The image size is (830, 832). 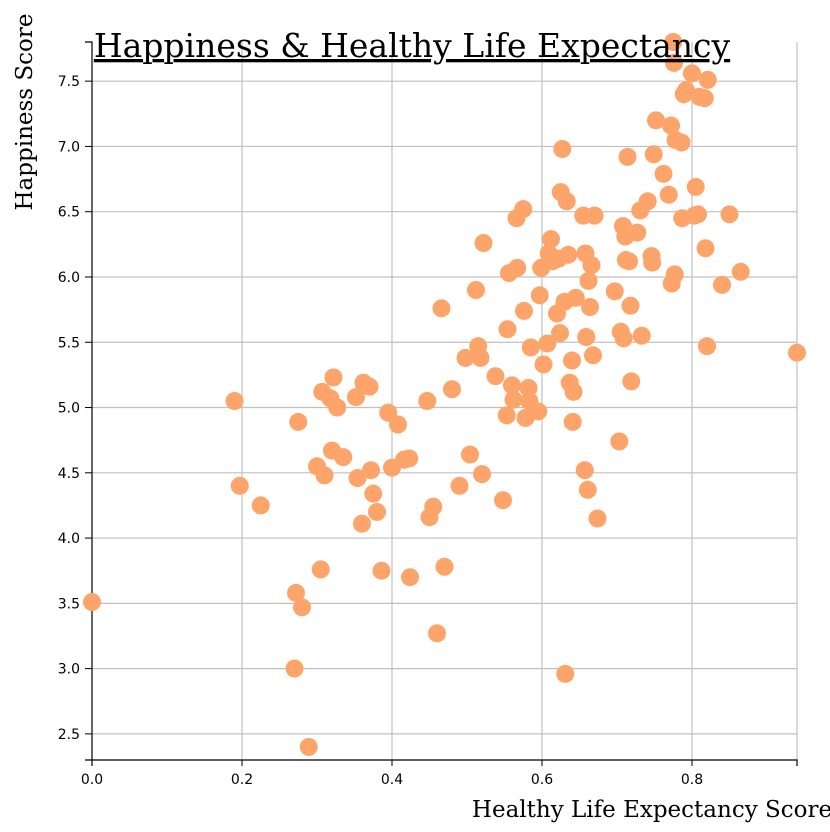 I want to click on y-axis-line, so click(x=89, y=401).